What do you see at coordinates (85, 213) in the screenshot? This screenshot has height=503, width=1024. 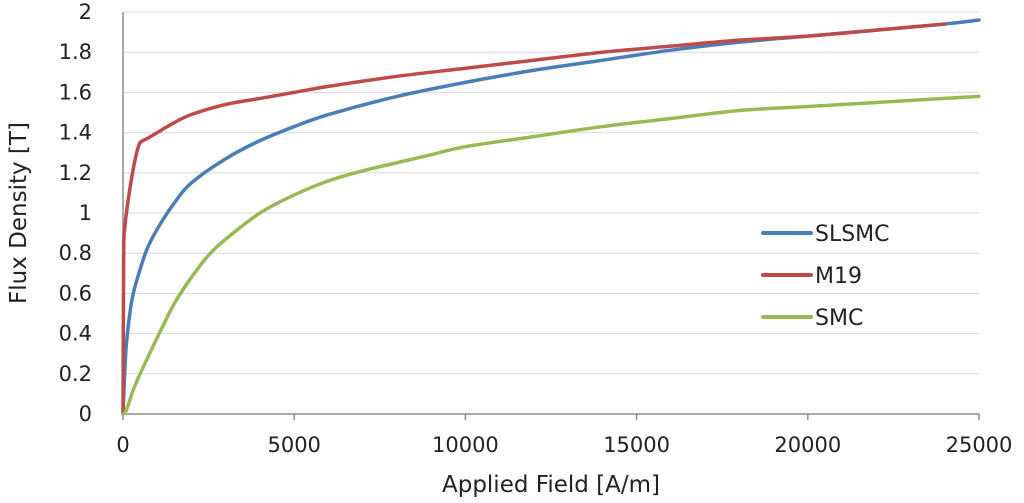 I see `y-tick-label: 1` at bounding box center [85, 213].